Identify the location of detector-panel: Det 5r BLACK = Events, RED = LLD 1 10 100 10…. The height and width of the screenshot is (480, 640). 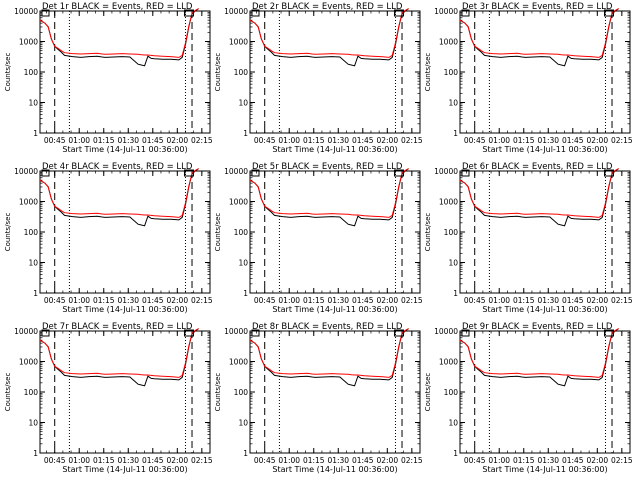
(318, 238).